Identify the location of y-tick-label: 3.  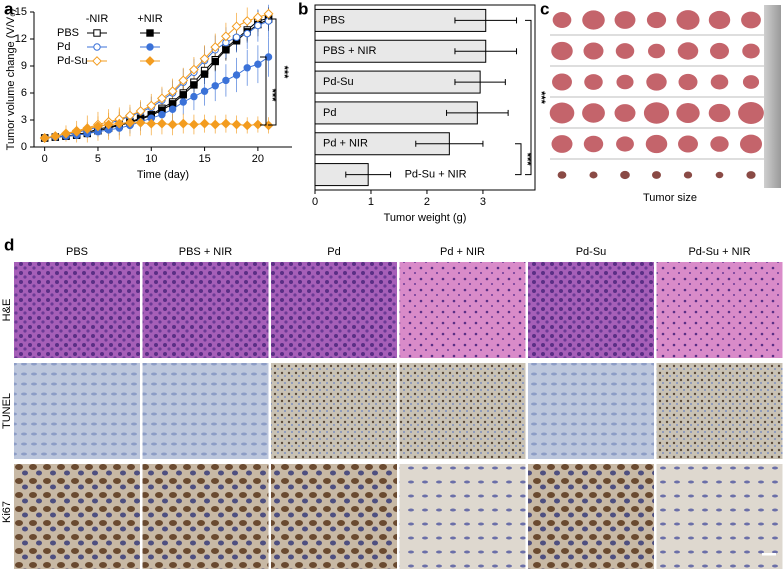
(24, 120).